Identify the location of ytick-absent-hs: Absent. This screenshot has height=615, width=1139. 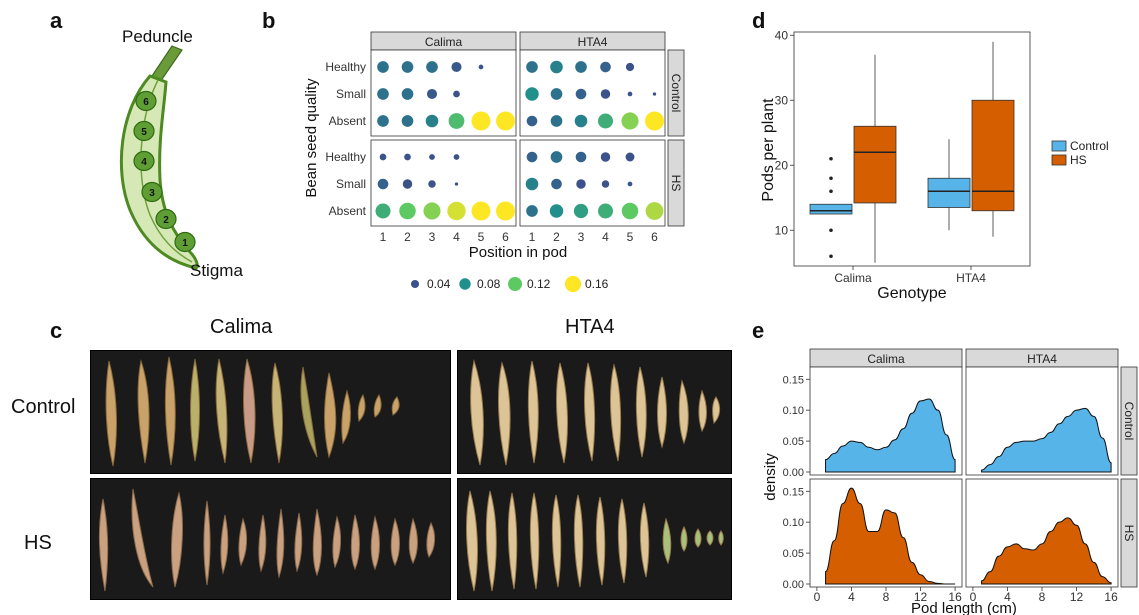
(348, 211).